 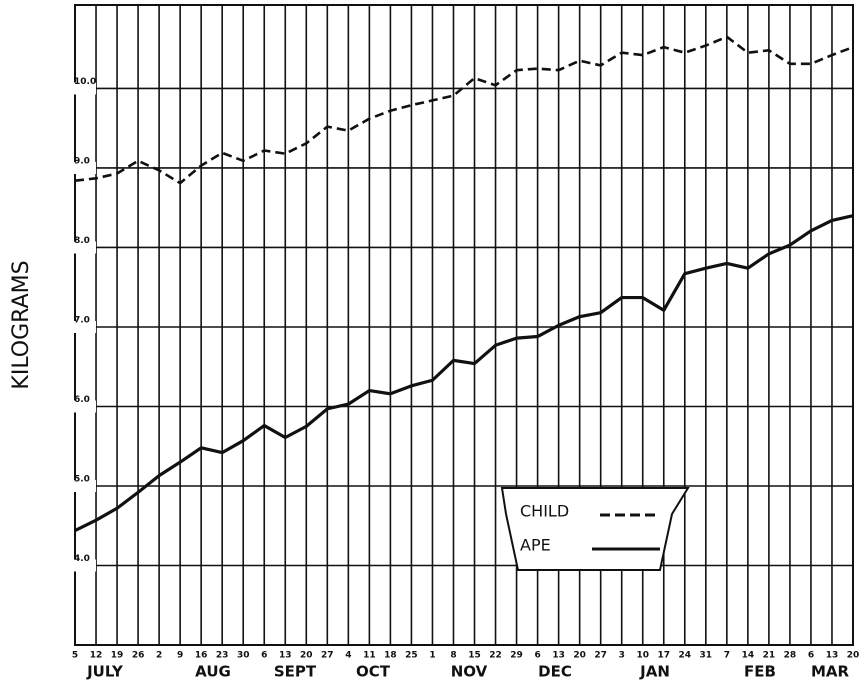 What do you see at coordinates (82, 161) in the screenshot?
I see `y-tick-label: 9.0` at bounding box center [82, 161].